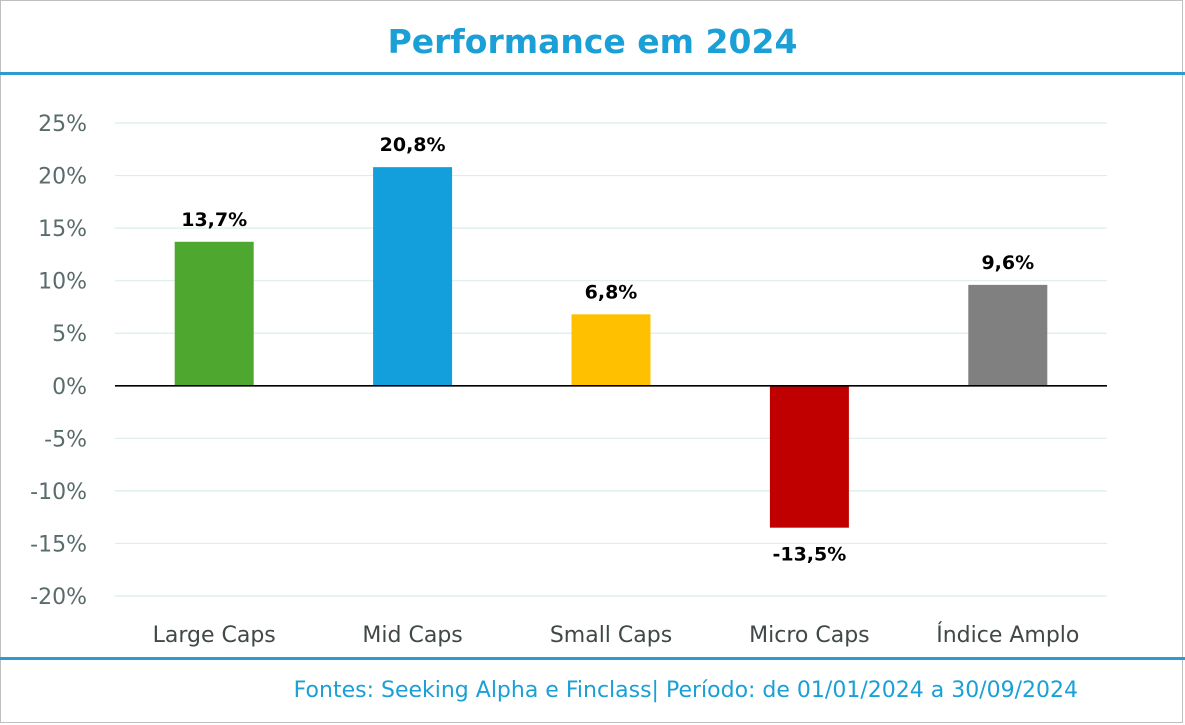  I want to click on data-label: -13,5%, so click(809, 555).